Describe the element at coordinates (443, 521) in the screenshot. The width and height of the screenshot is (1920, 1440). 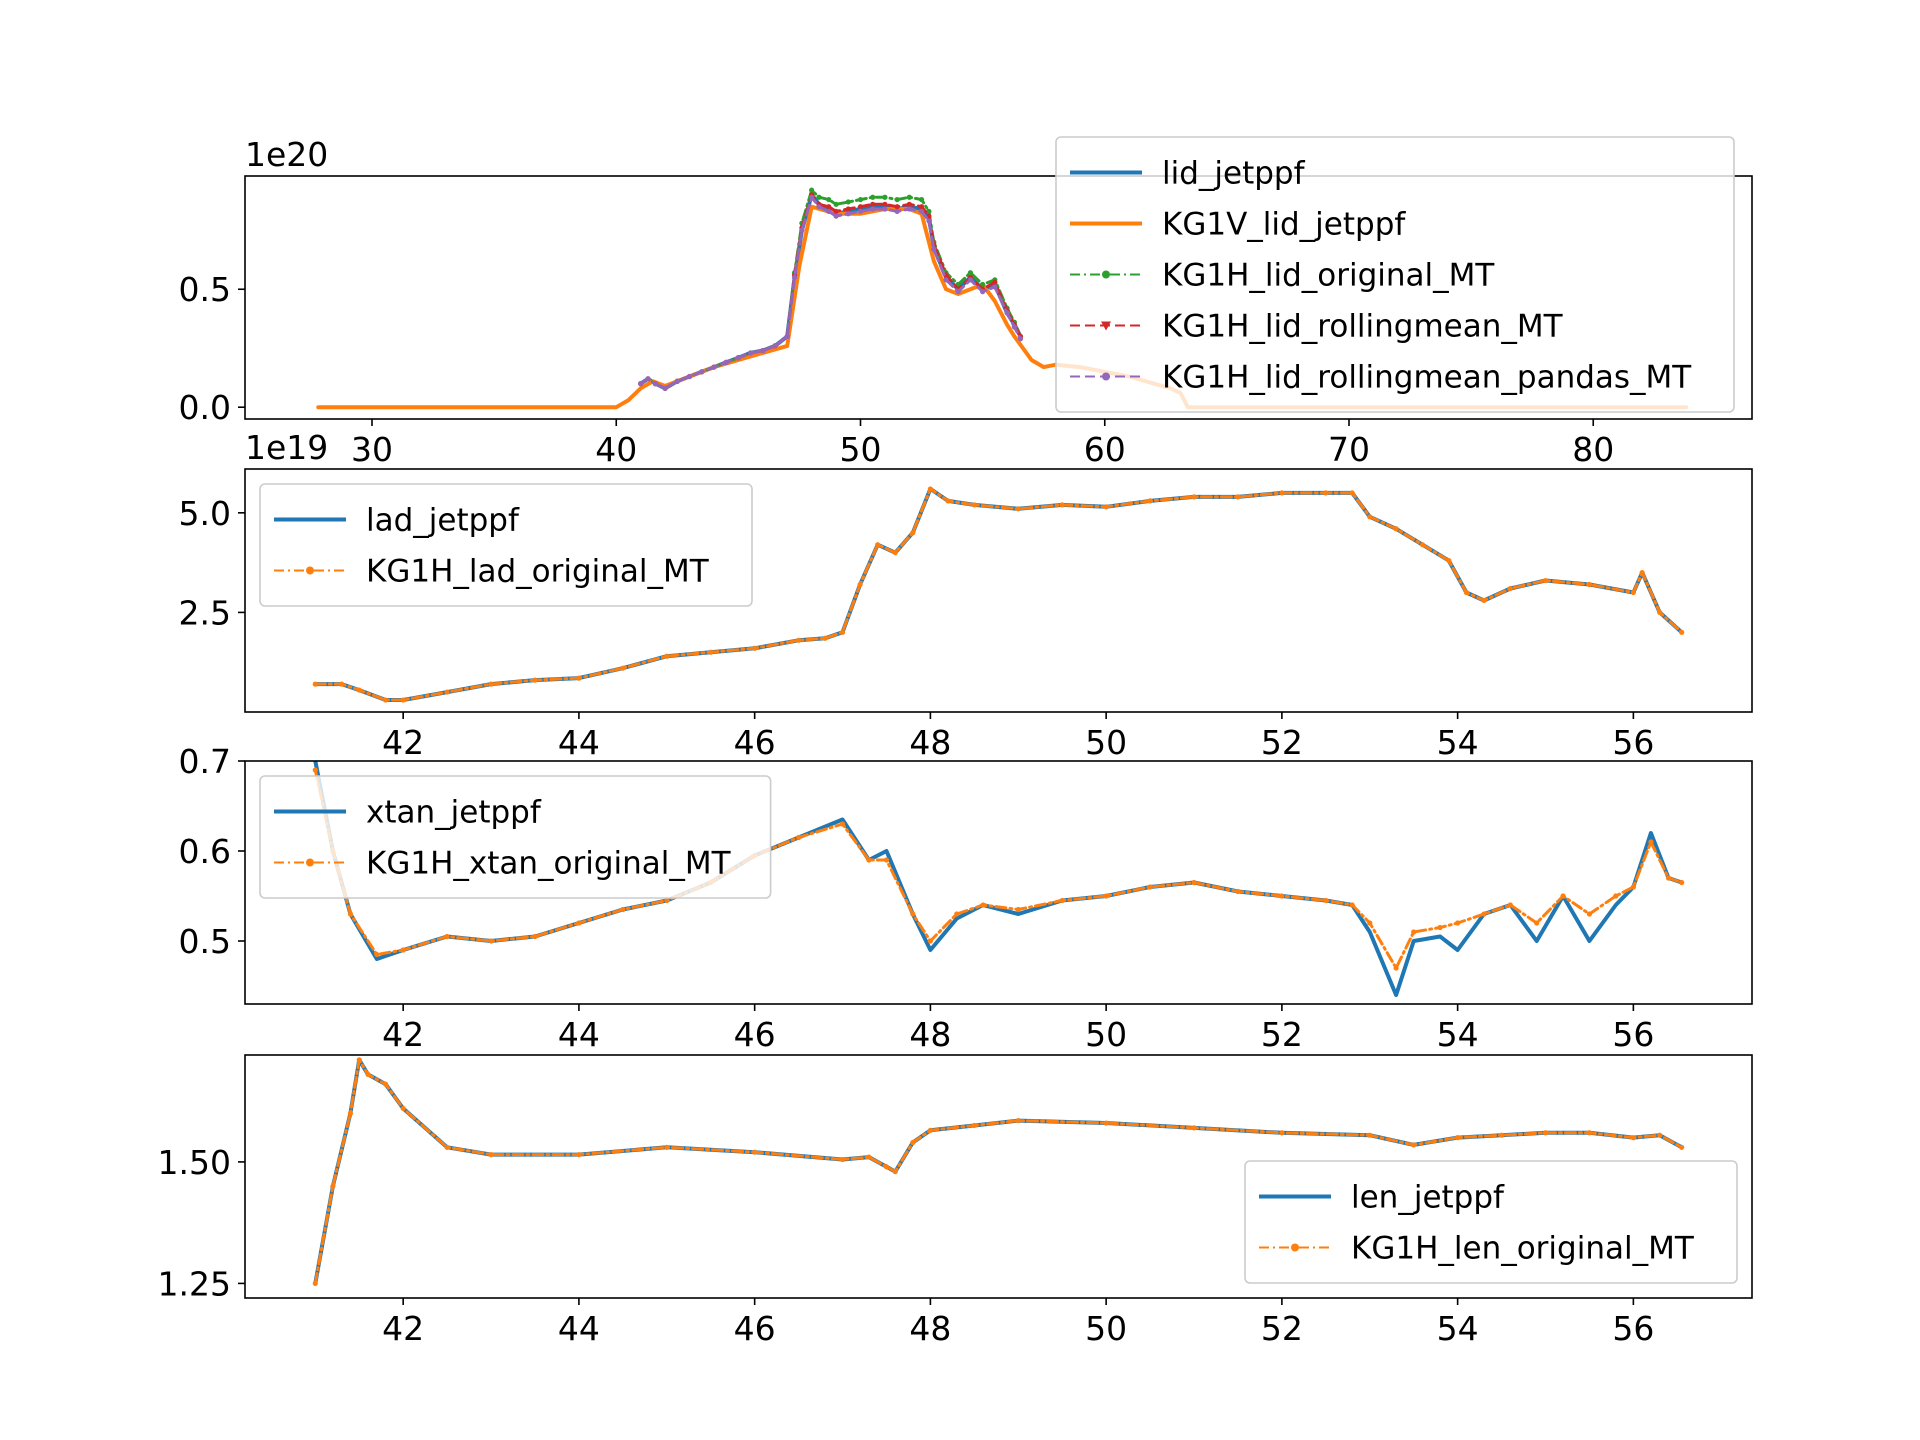
I see `legend-label: lad_jetppf` at that location.